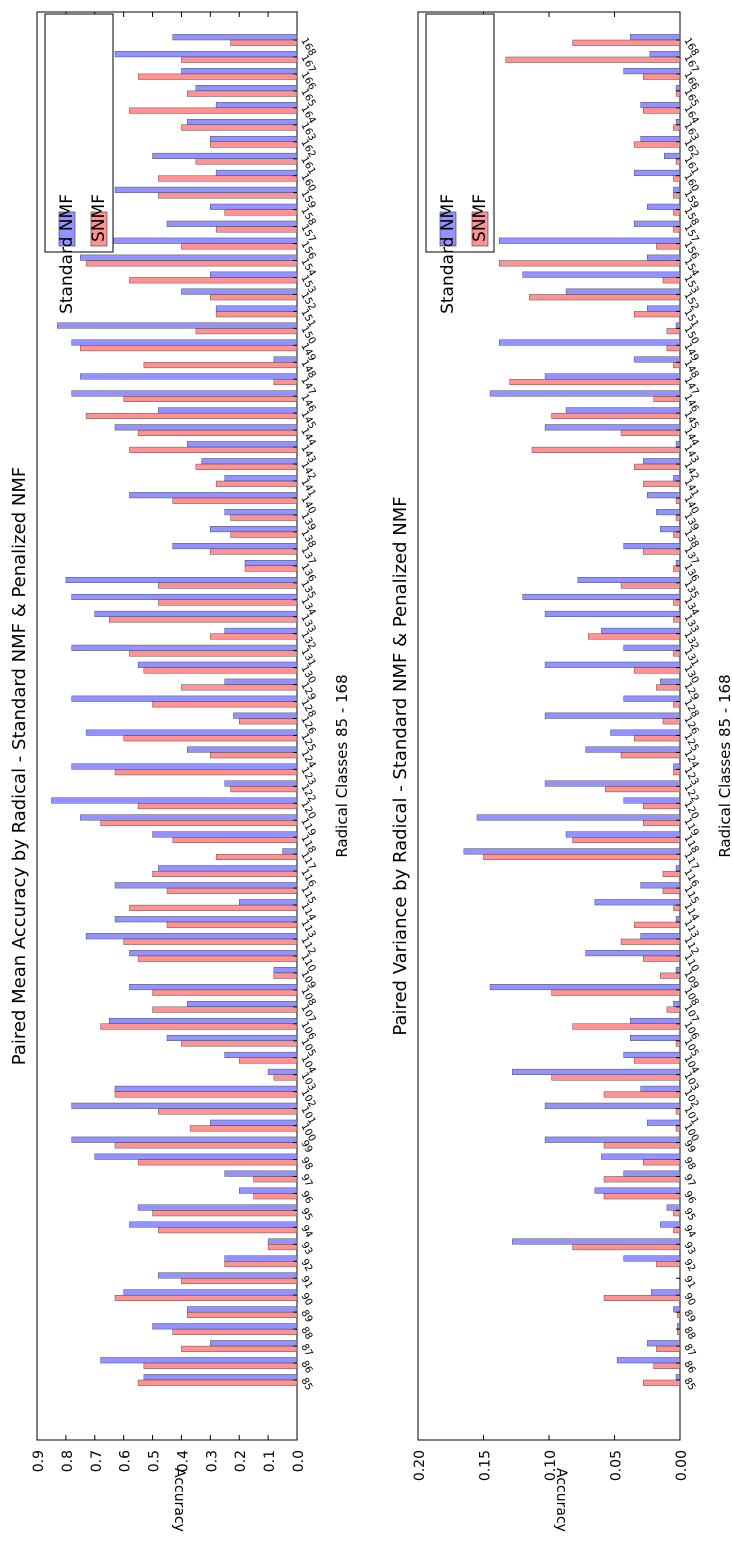 The width and height of the screenshot is (732, 1541). Describe the element at coordinates (299, 1461) in the screenshot. I see `y-tick-label: 0.0` at that location.